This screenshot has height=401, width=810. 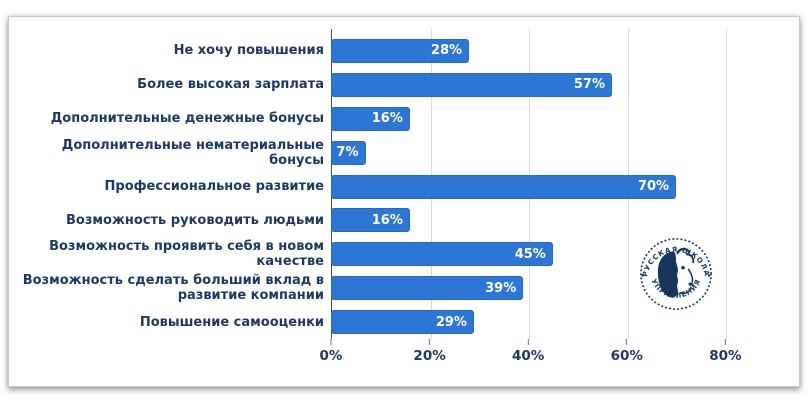 What do you see at coordinates (214, 186) in the screenshot?
I see `category-label: Профессиональное развитие` at bounding box center [214, 186].